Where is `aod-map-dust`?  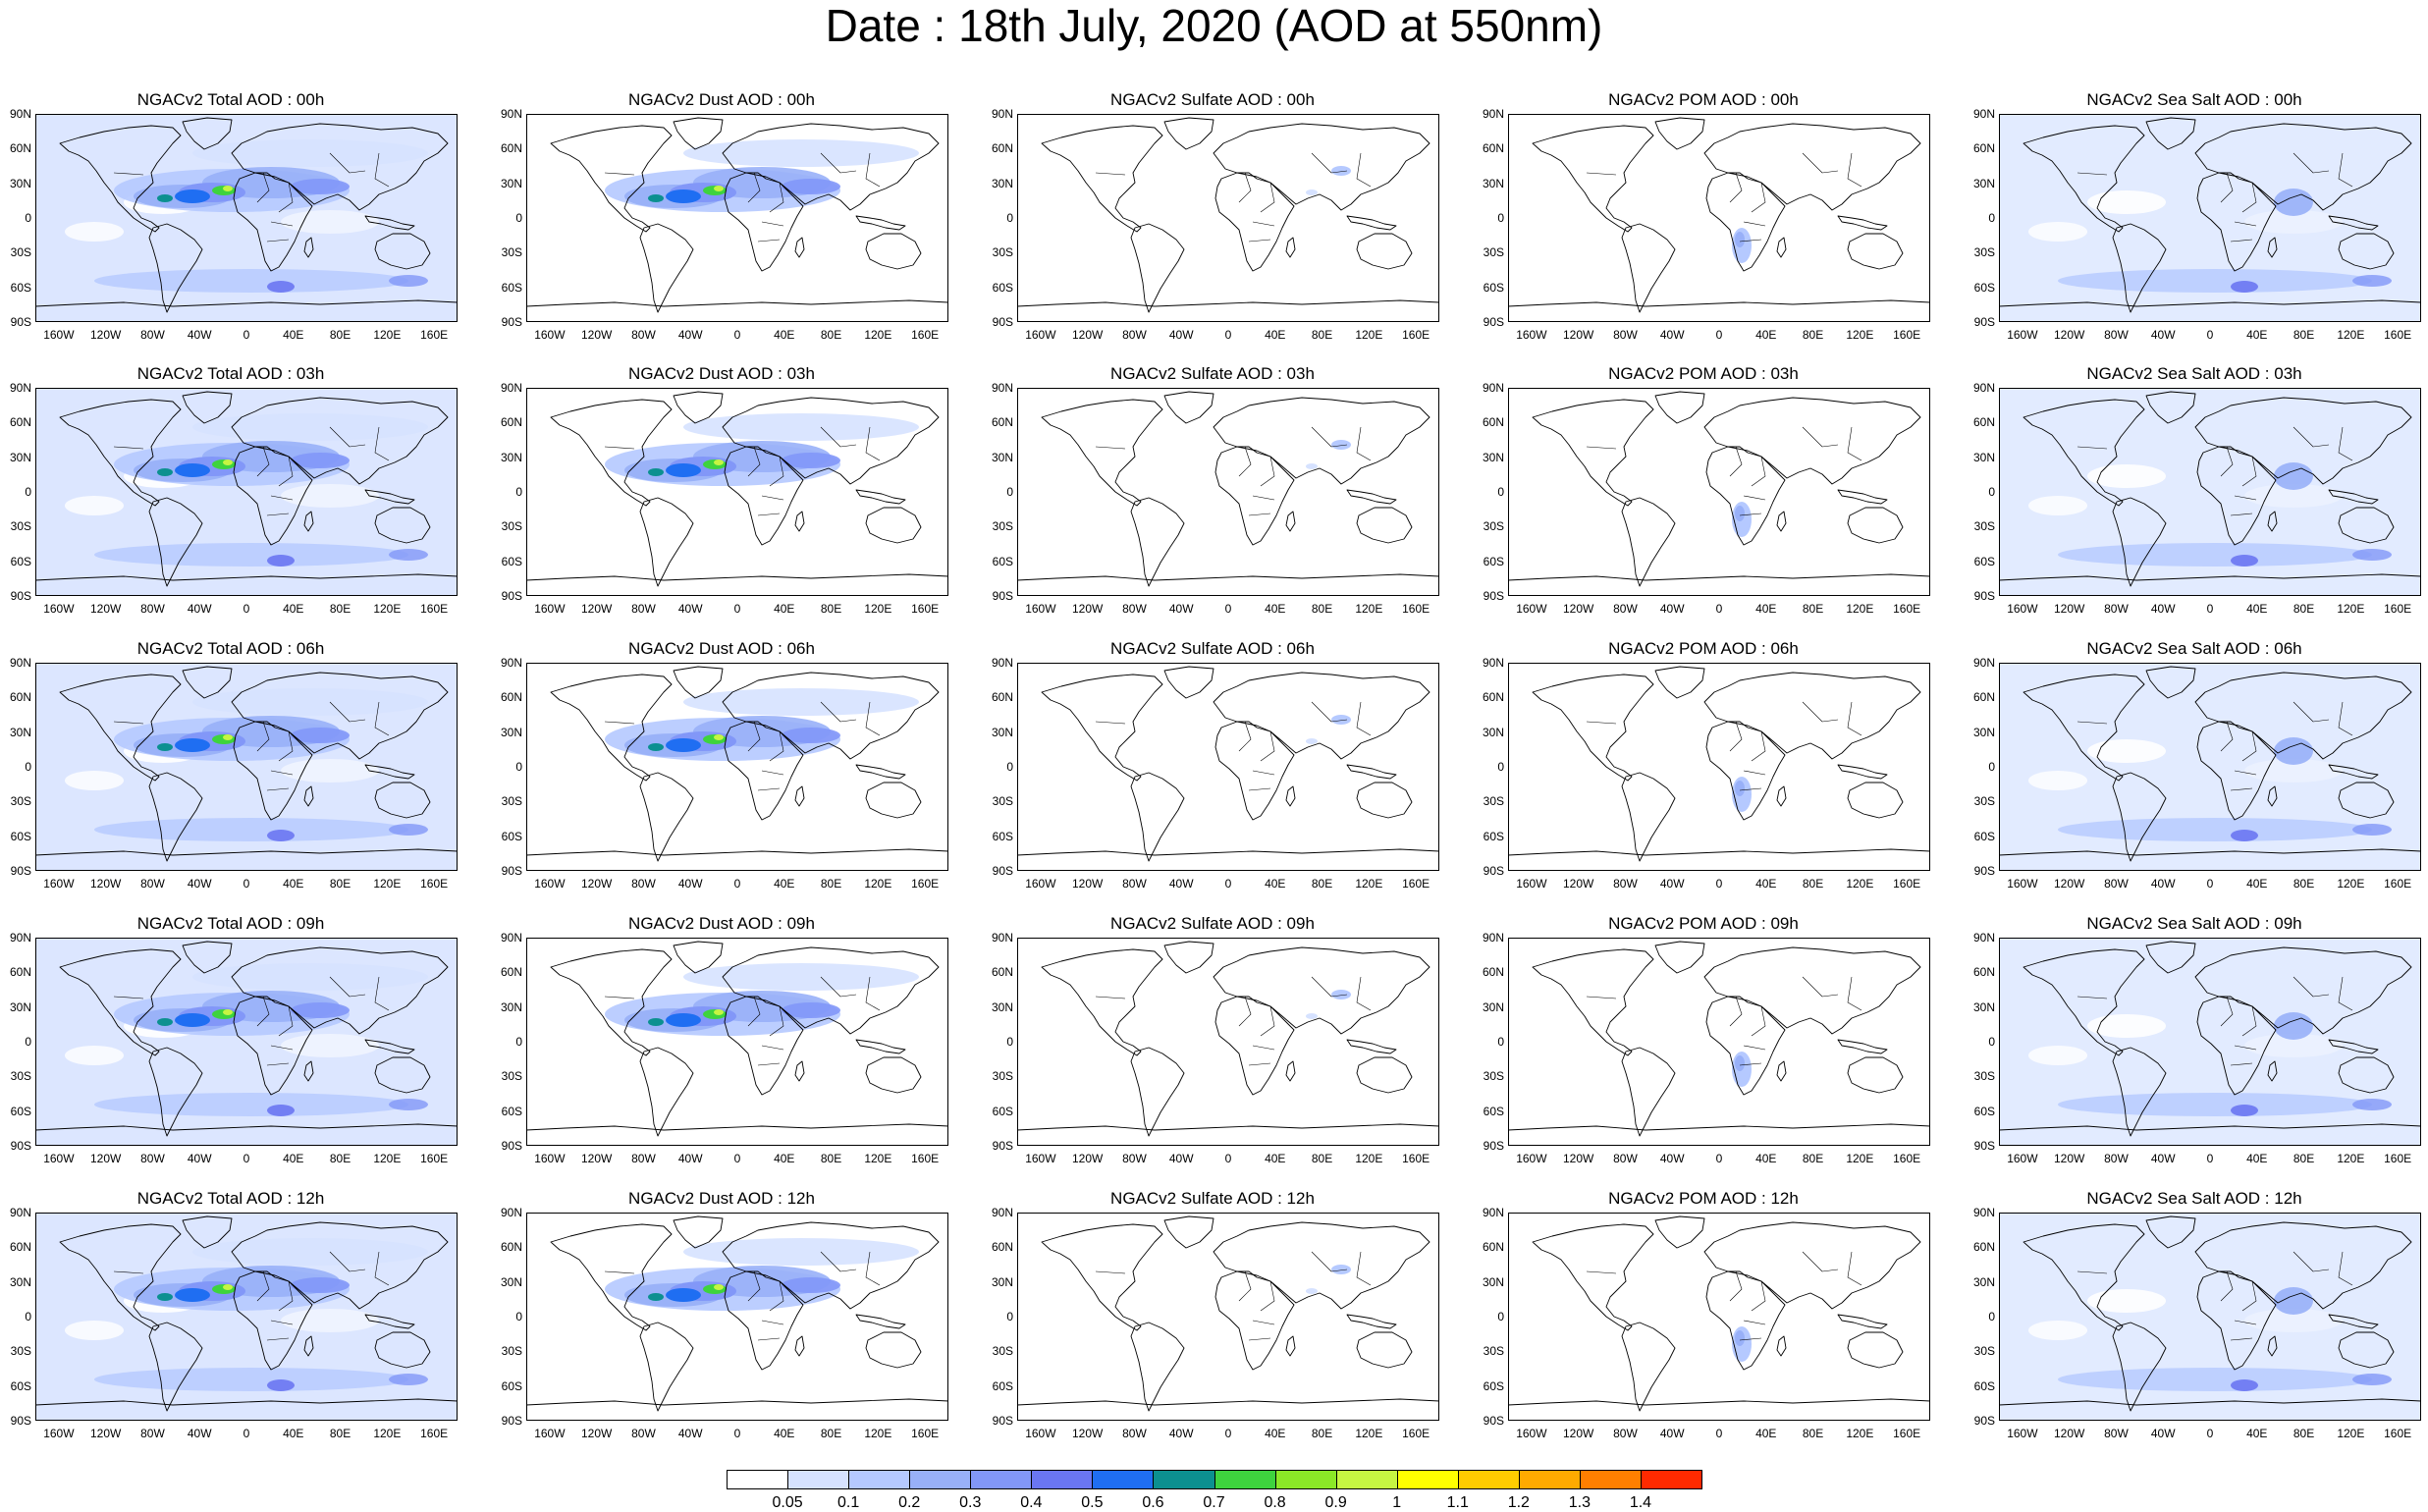
aod-map-dust is located at coordinates (737, 767).